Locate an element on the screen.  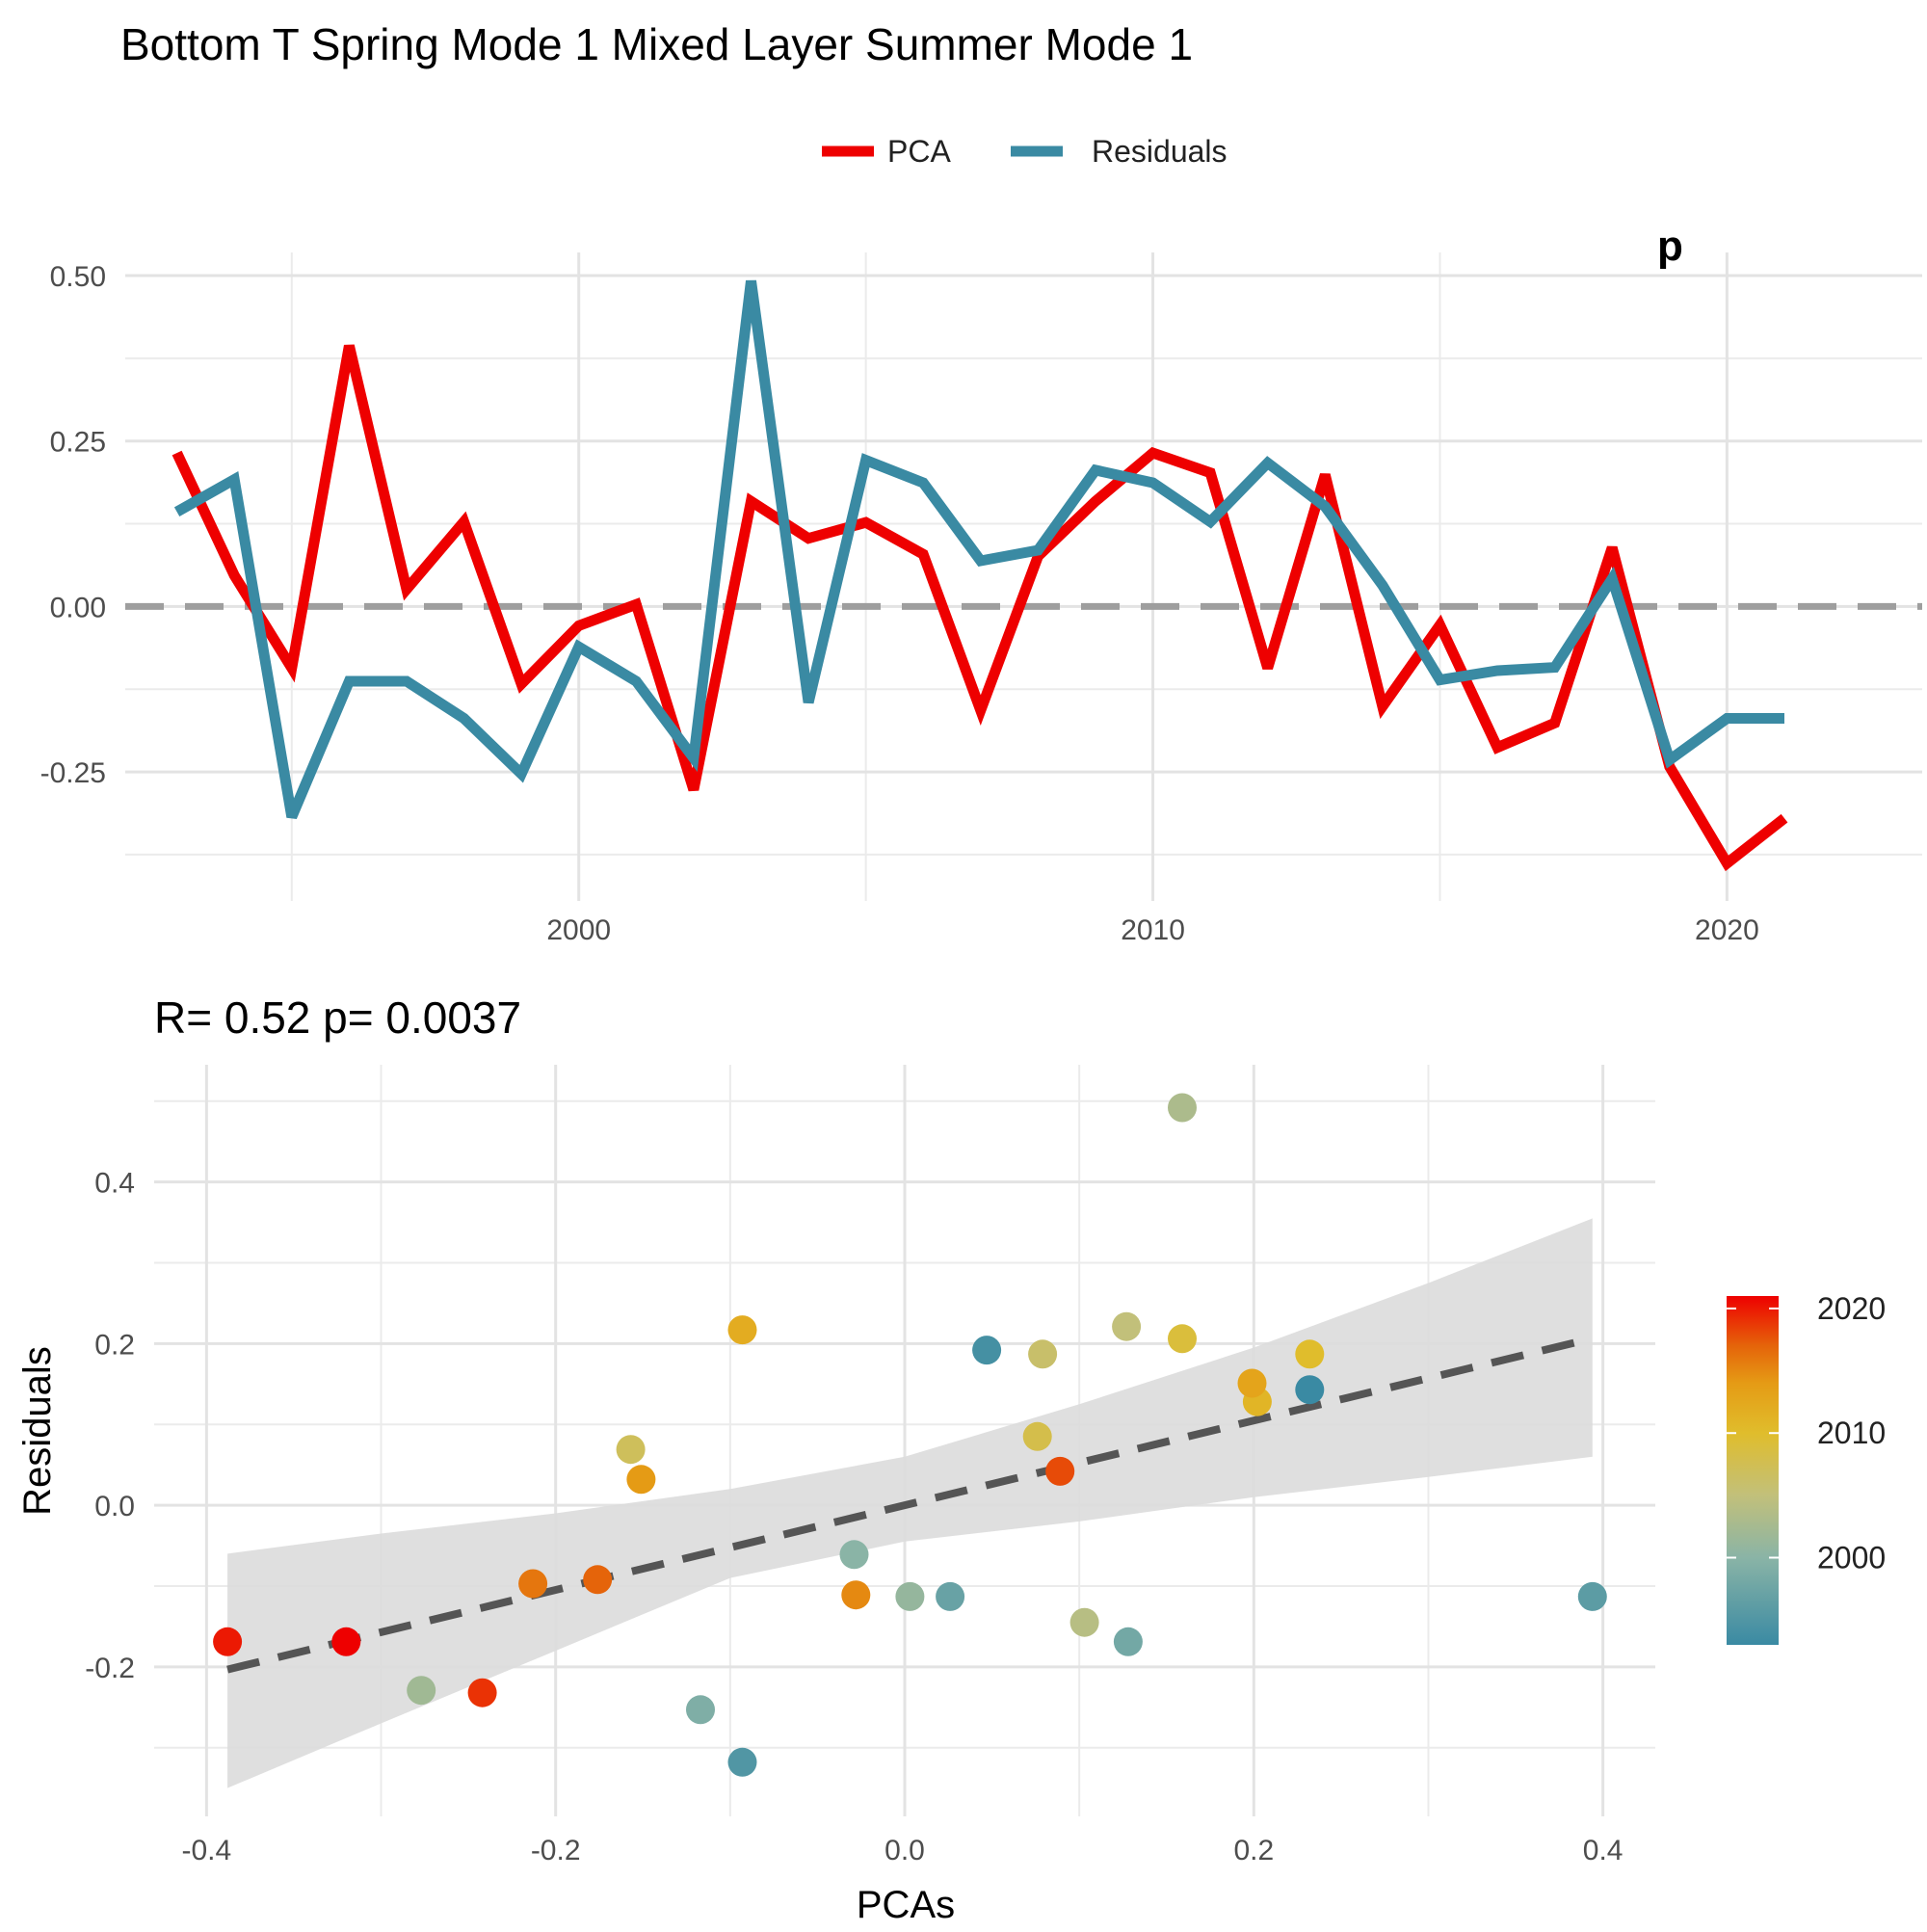
x-tick-label: 0.0 is located at coordinates (904, 1850).